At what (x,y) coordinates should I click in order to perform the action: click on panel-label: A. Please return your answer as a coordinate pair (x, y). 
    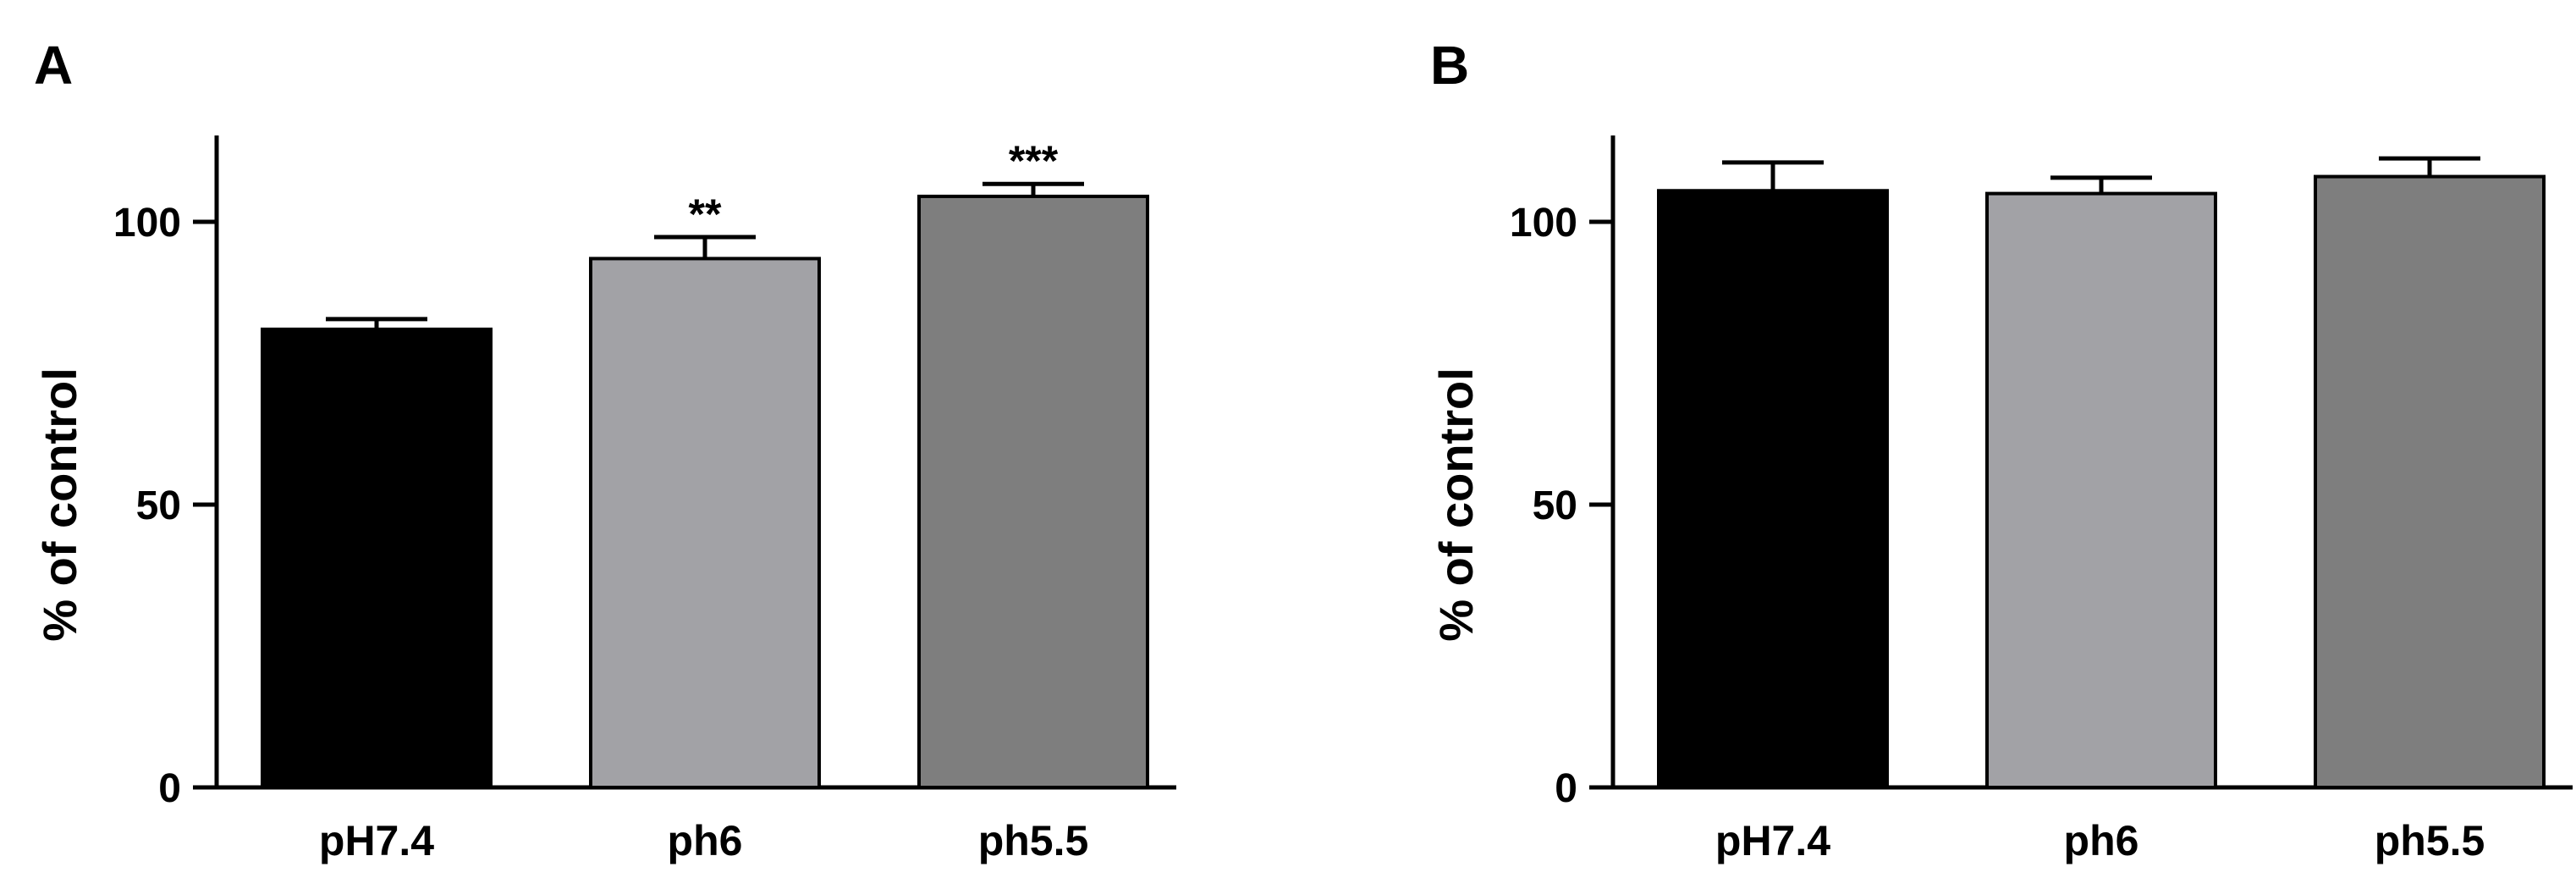
    Looking at the image, I should click on (54, 65).